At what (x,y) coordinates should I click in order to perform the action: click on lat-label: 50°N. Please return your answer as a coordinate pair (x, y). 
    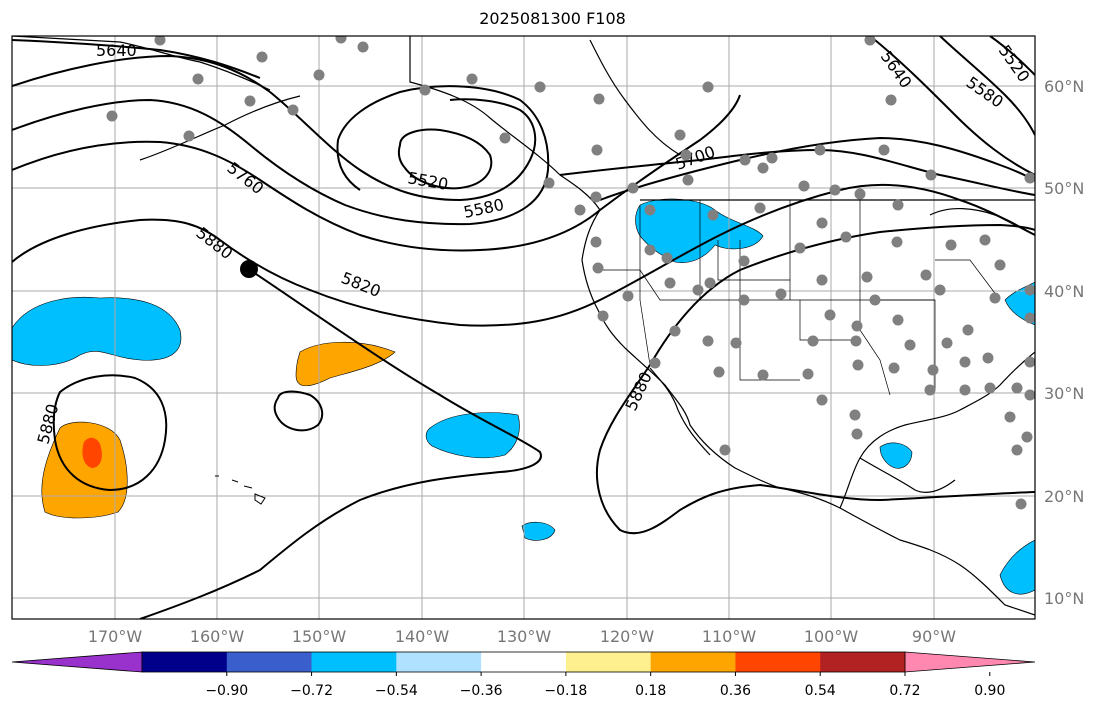
    Looking at the image, I should click on (1064, 188).